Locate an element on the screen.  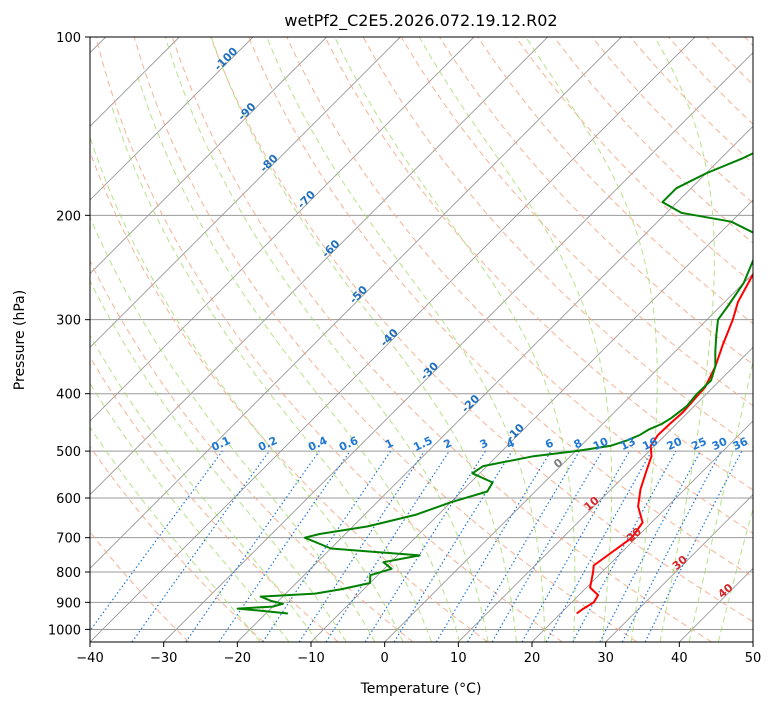
moist-adiabat-label: 10 is located at coordinates (592, 504).